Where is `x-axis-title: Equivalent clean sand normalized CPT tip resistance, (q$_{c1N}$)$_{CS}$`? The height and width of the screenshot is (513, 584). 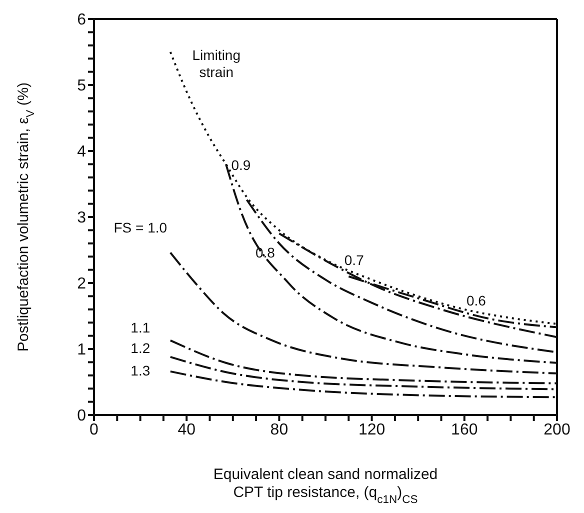
x-axis-title: Equivalent clean sand normalized CPT tip resistance, (q$_{c1N}$)$_{CS}$ is located at coordinates (325, 486).